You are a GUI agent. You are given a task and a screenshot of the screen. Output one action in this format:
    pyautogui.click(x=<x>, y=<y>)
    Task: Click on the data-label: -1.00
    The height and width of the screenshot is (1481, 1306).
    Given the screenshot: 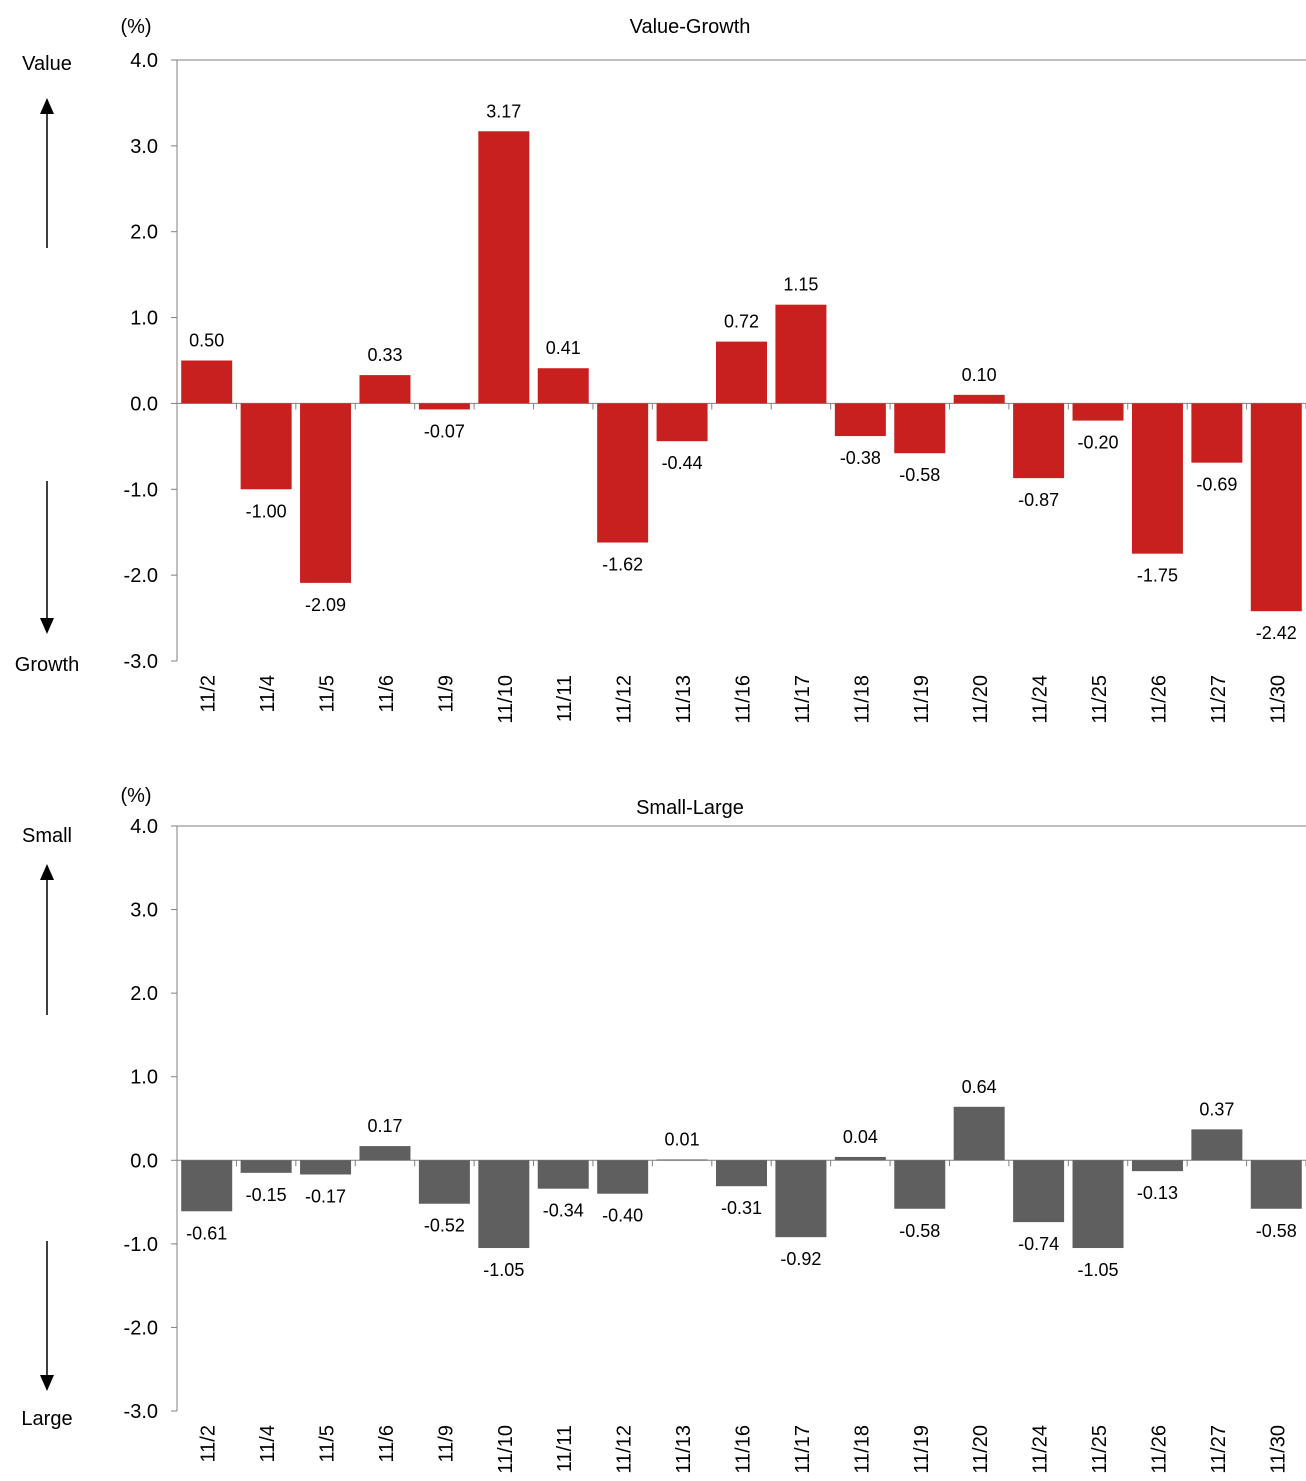 What is the action you would take?
    pyautogui.click(x=266, y=511)
    